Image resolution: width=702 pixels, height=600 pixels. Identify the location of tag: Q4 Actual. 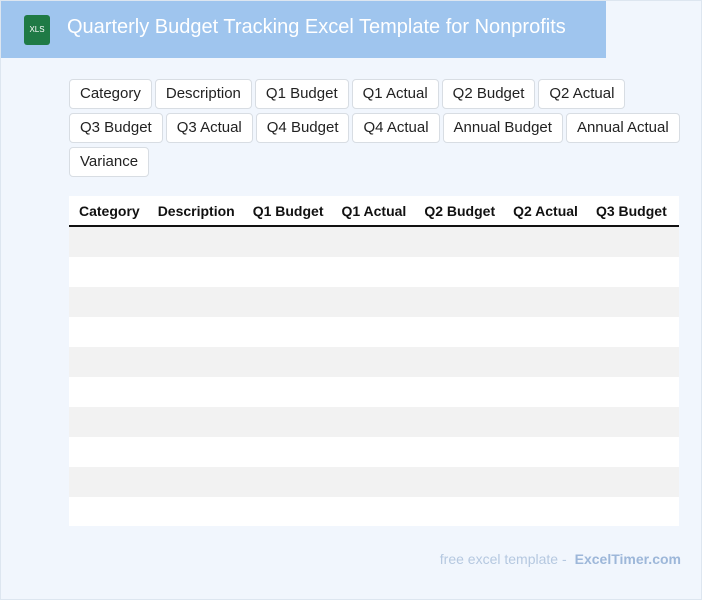
(396, 128).